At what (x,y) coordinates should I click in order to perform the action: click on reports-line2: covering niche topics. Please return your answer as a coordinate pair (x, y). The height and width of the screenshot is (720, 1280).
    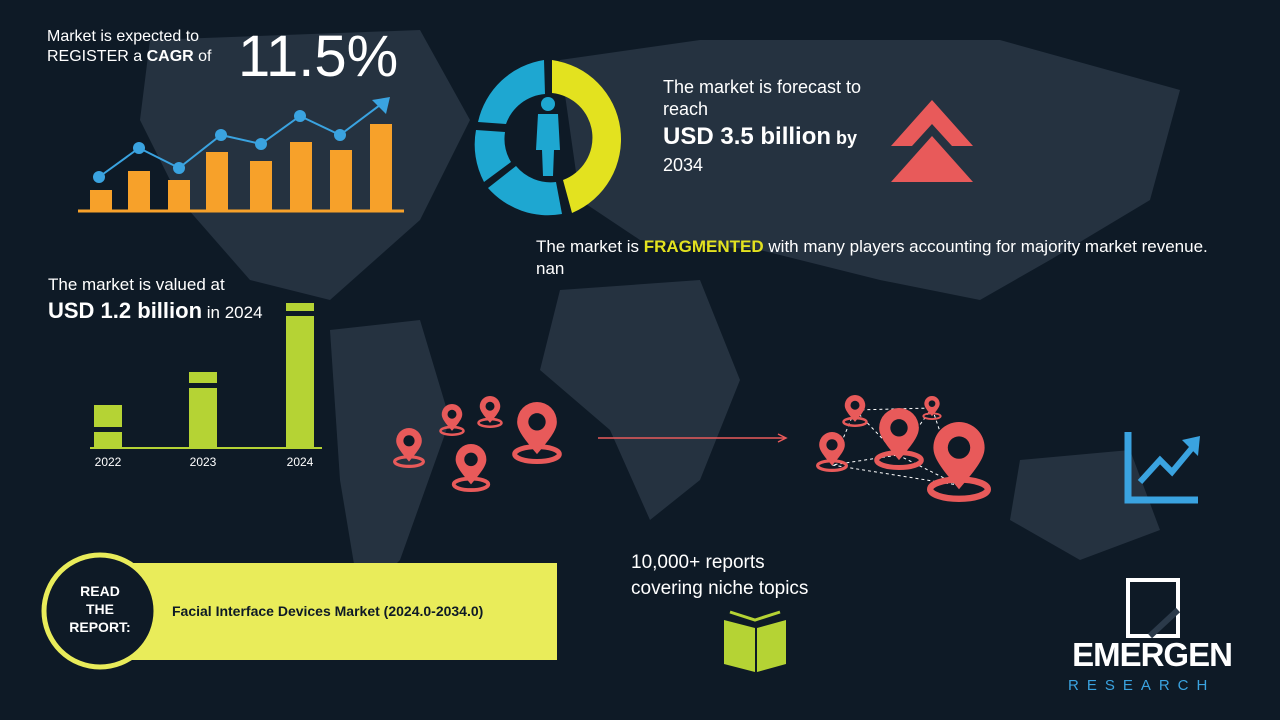
    Looking at the image, I should click on (720, 588).